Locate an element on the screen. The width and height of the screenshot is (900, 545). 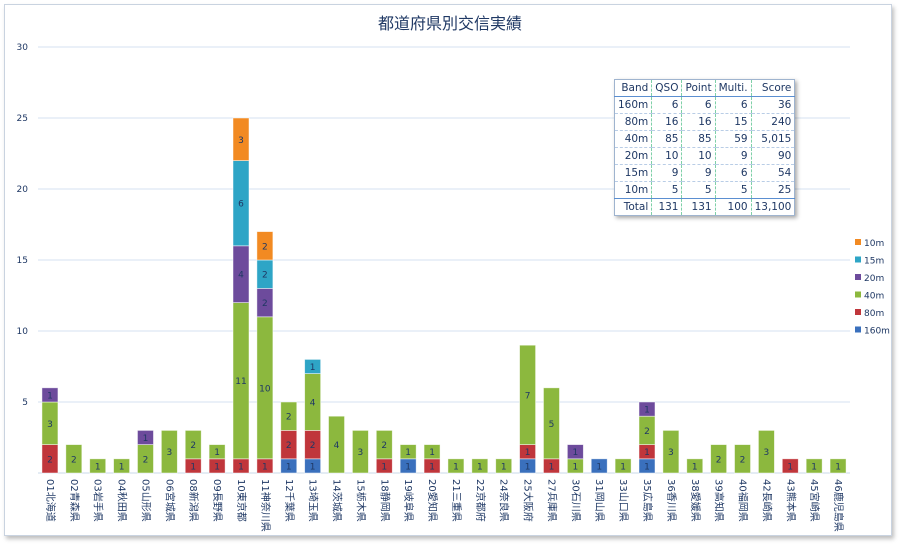
x-tick-label: 05山形県 is located at coordinates (145, 500).